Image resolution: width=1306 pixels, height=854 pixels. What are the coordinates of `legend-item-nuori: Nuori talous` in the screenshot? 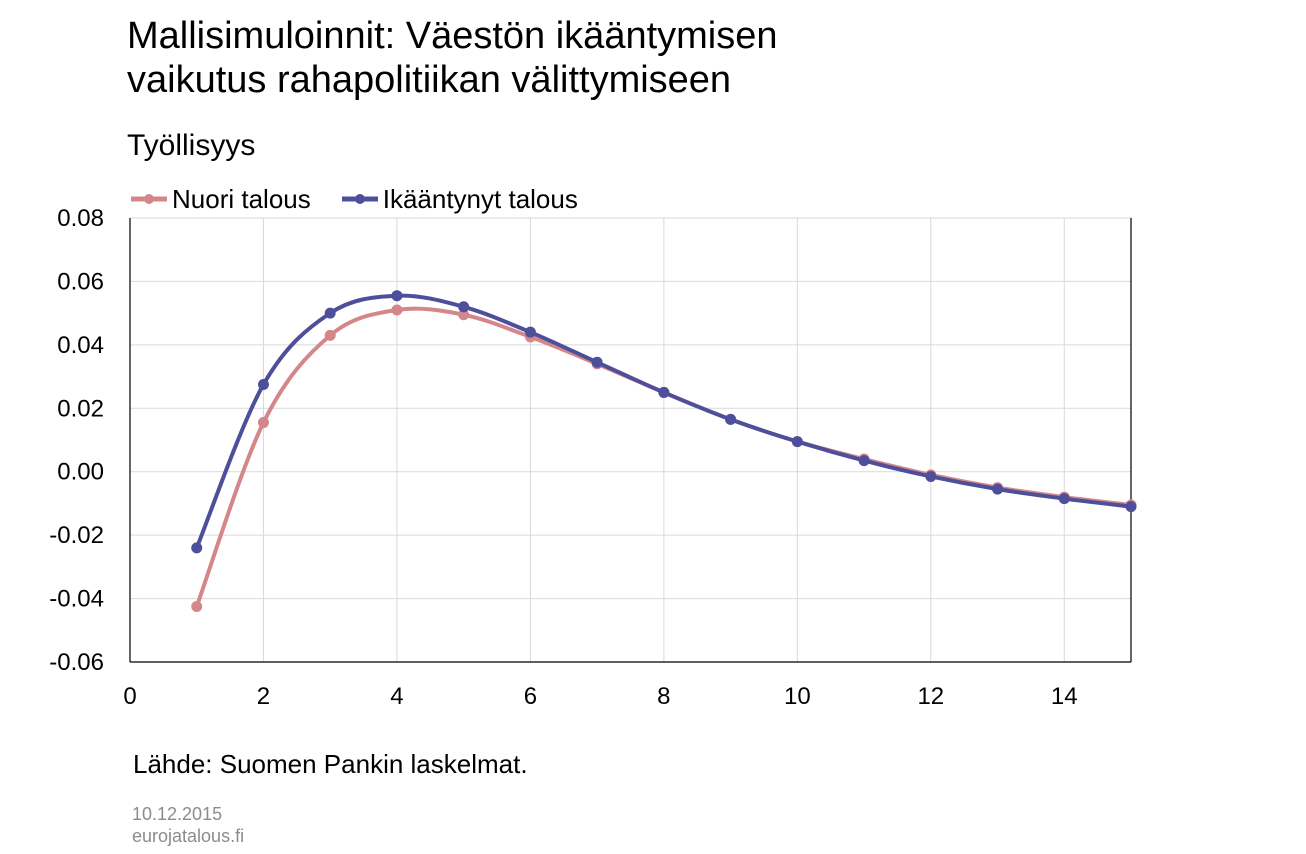 It's located at (220, 199).